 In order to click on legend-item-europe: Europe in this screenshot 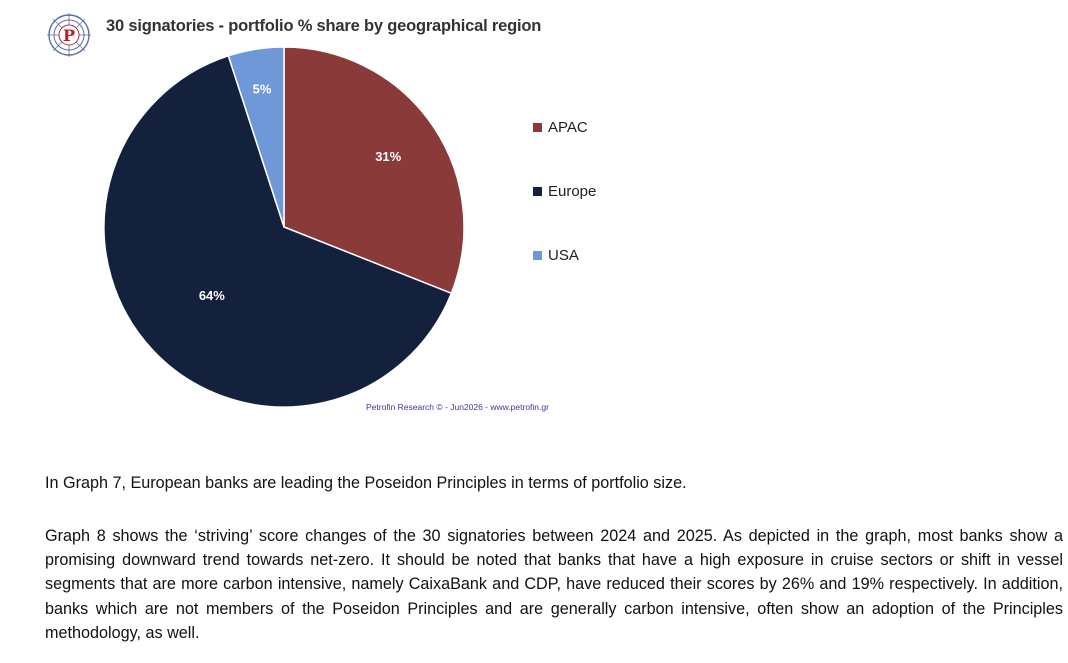, I will do `click(564, 191)`.